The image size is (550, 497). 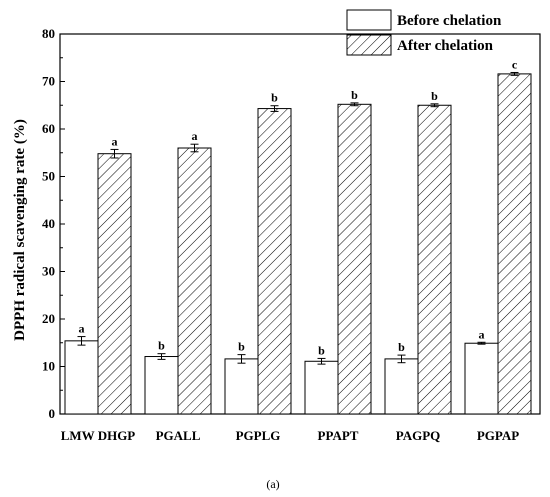 I want to click on figure-caption: (a), so click(x=272, y=484).